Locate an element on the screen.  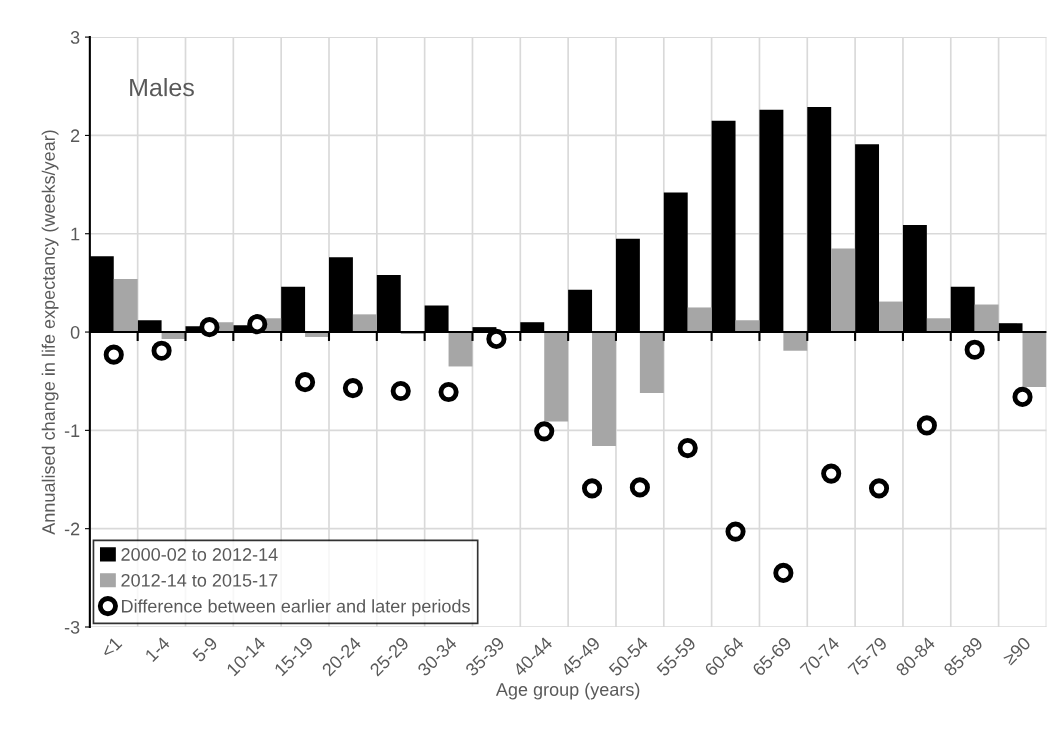
legend-label: Difference between earlier and later periods is located at coordinates (296, 608).